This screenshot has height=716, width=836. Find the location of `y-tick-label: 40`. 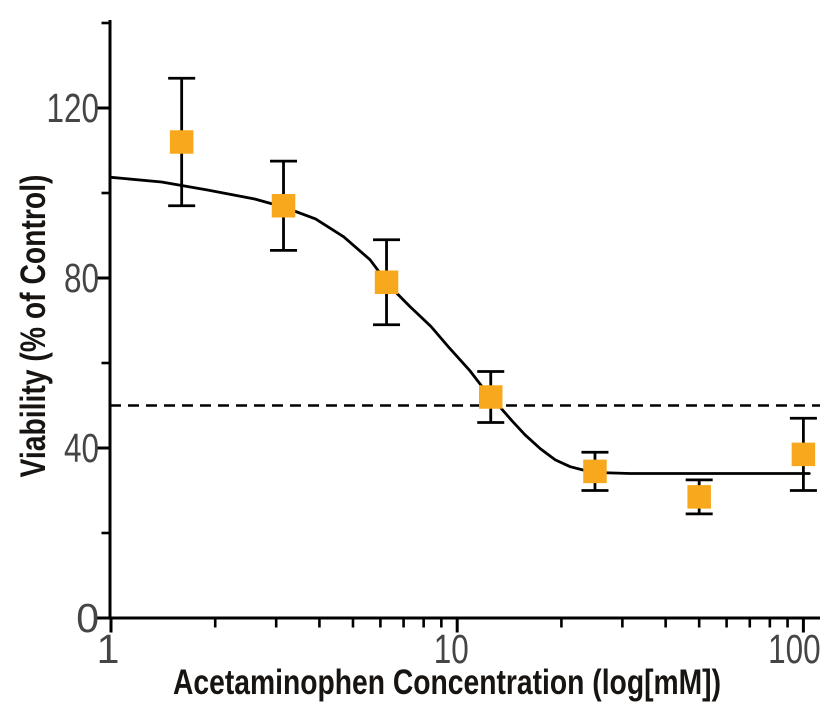

y-tick-label: 40 is located at coordinates (81, 448).